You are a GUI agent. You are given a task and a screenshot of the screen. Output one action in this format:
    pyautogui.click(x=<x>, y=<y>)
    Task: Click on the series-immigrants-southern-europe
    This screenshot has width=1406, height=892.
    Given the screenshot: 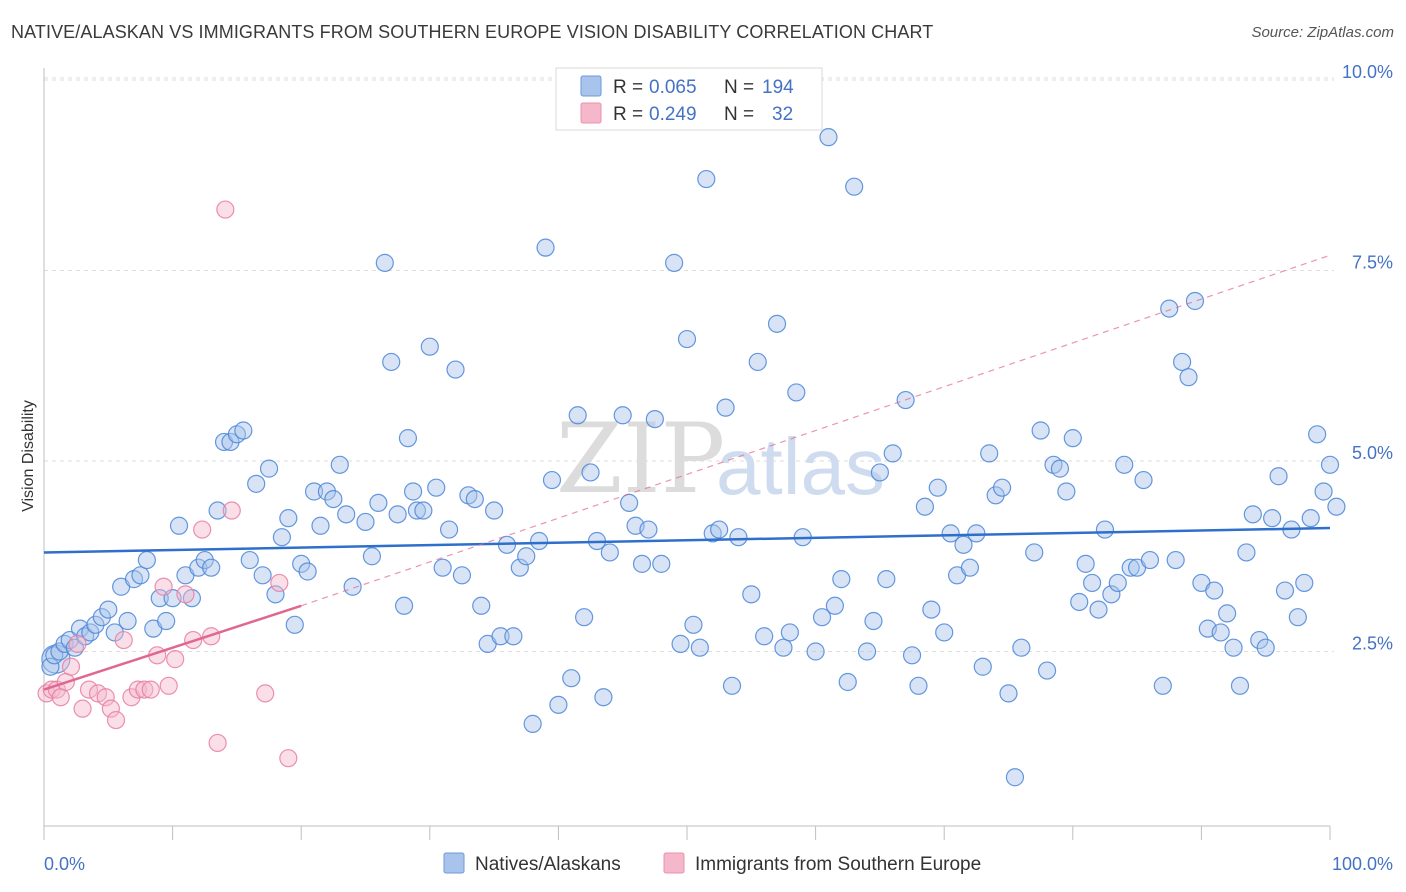 What is the action you would take?
    pyautogui.click(x=167, y=484)
    